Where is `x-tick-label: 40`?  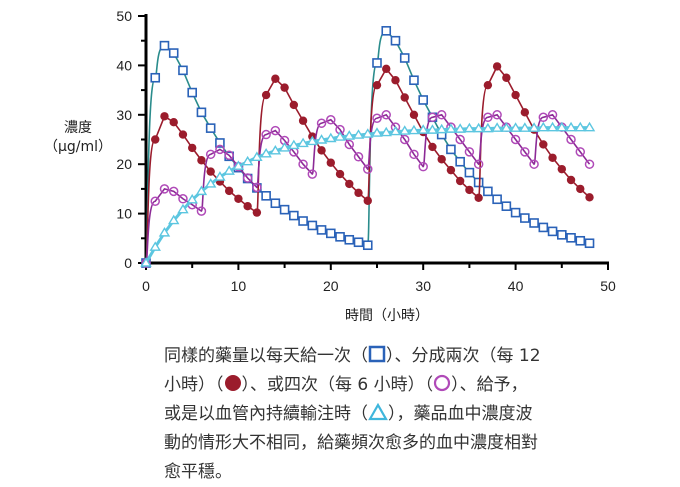
x-tick-label: 40 is located at coordinates (516, 286).